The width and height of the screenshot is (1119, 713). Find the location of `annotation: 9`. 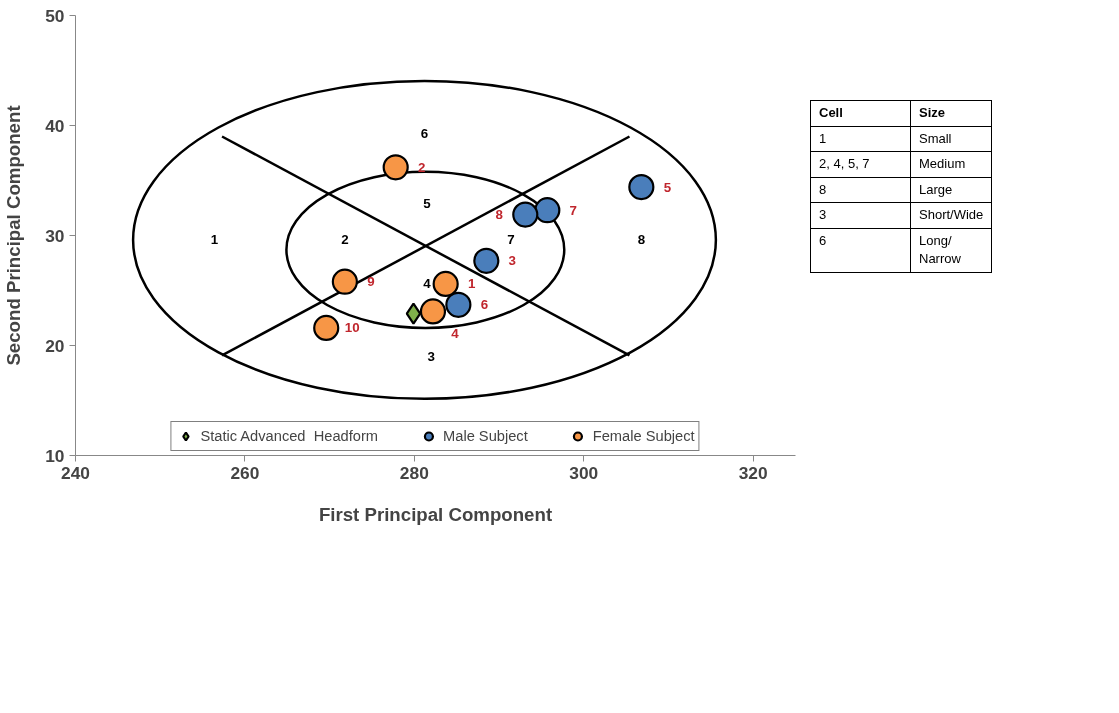

annotation: 9 is located at coordinates (371, 282).